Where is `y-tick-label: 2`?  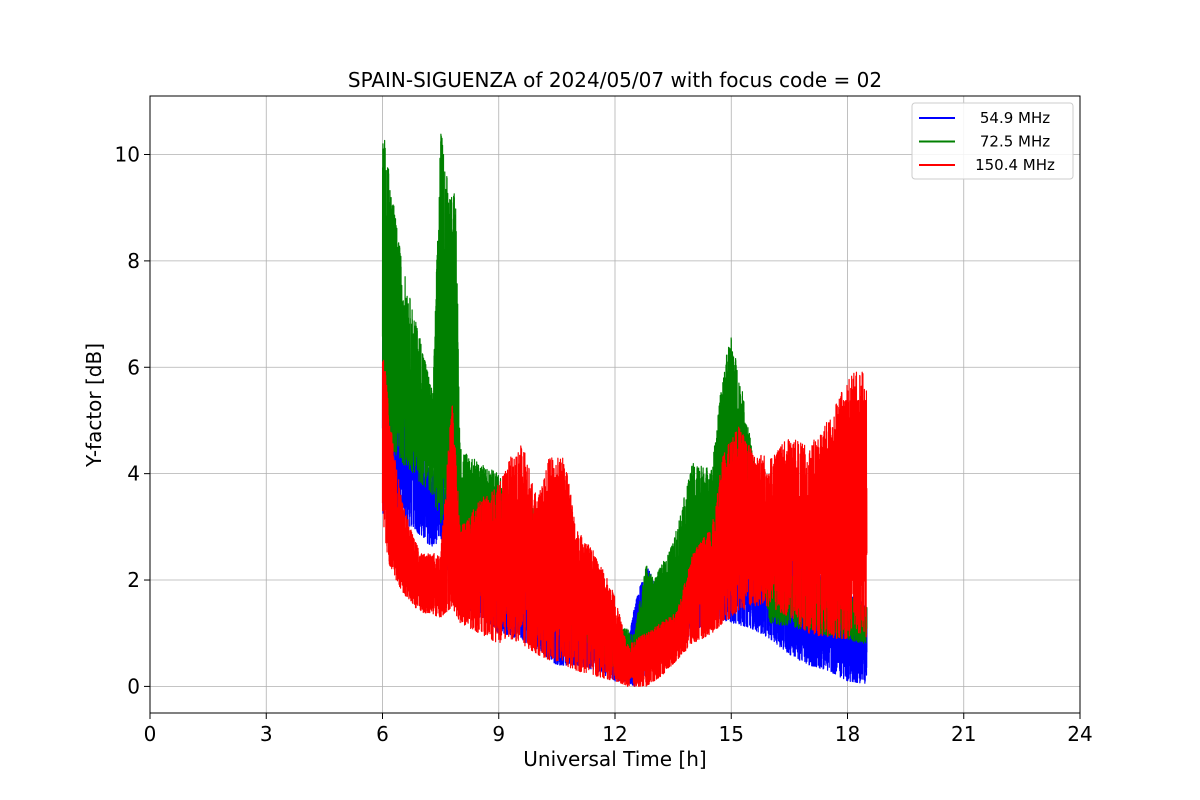
y-tick-label: 2 is located at coordinates (133, 580).